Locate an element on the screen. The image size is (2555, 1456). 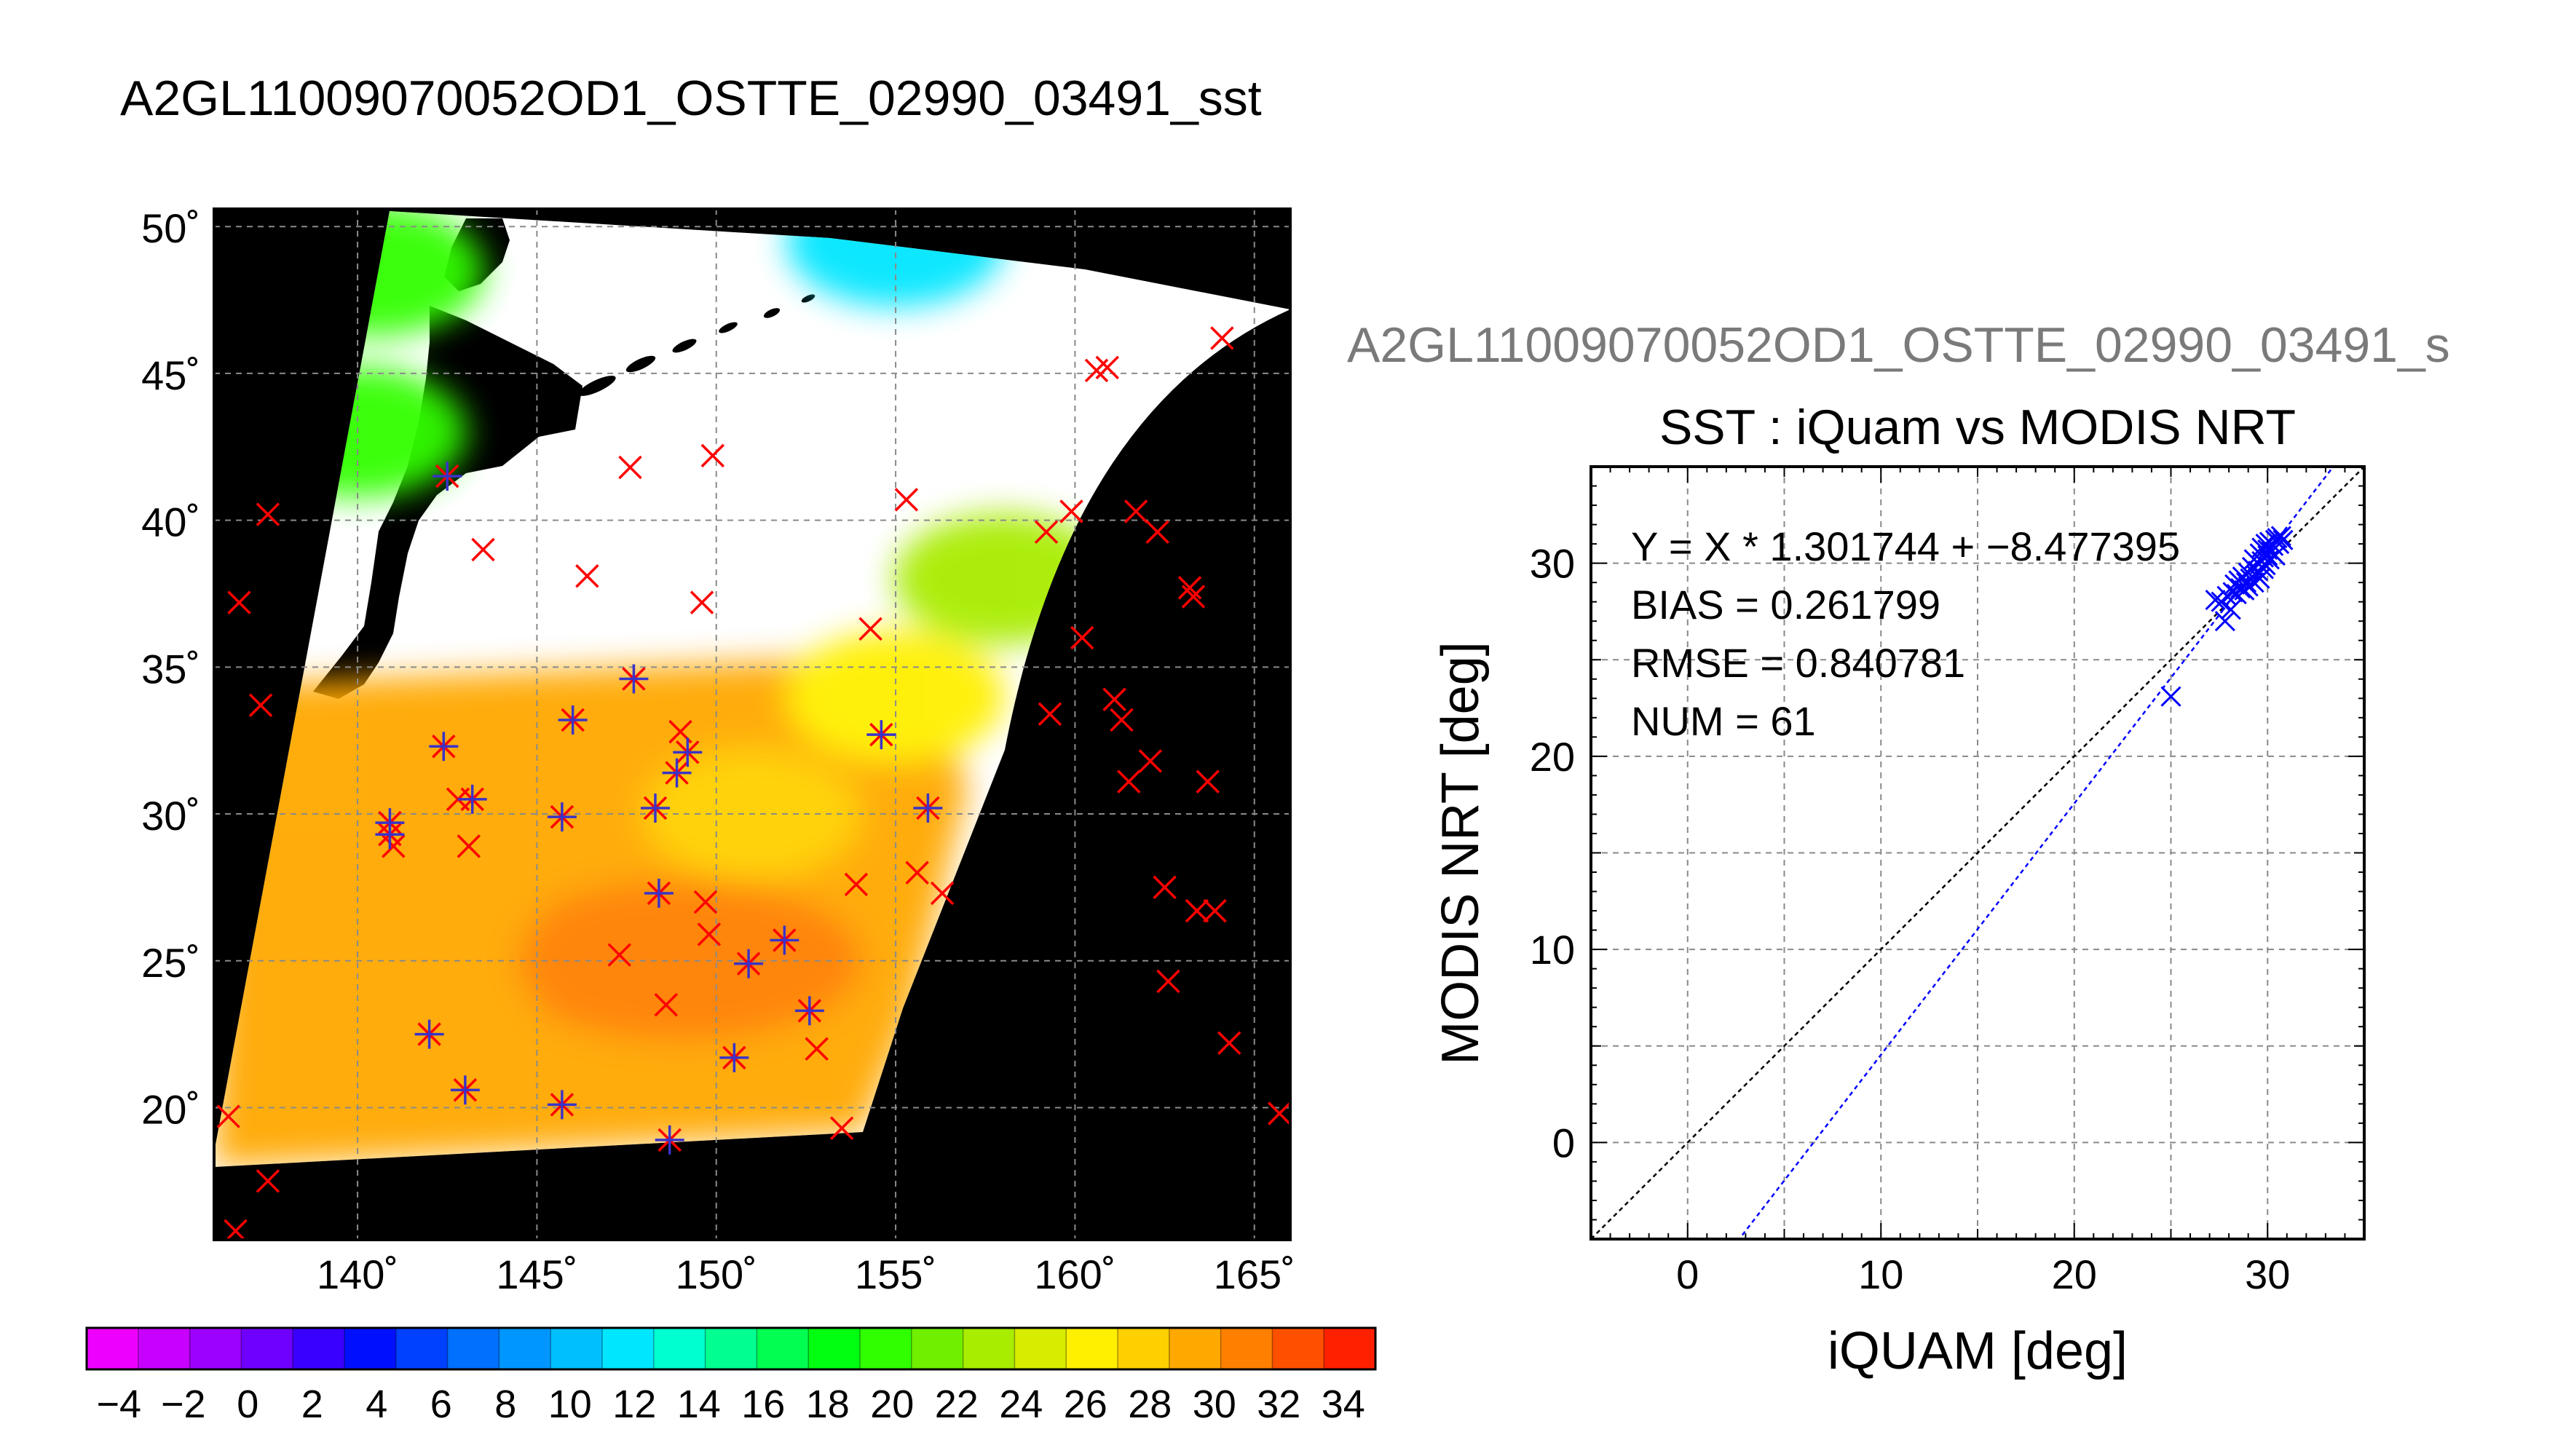
colorbar-label: 28 is located at coordinates (1150, 1404).